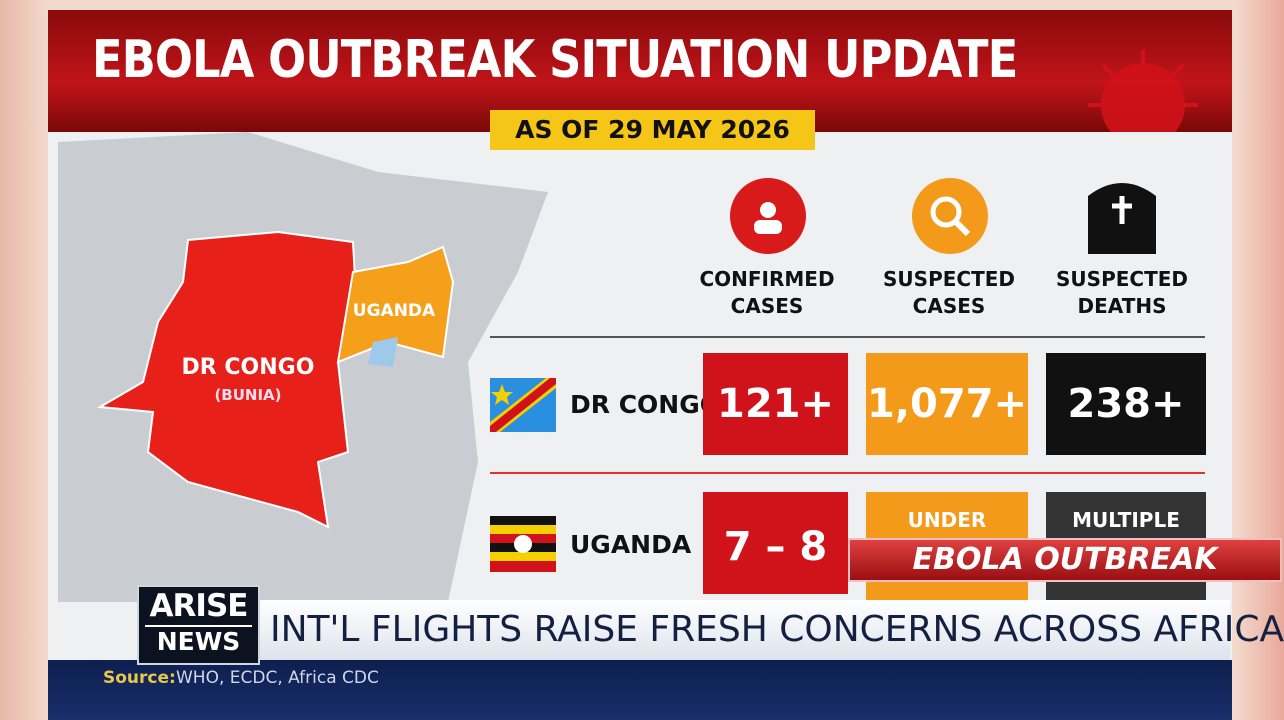 Image resolution: width=1284 pixels, height=720 pixels. Describe the element at coordinates (767, 292) in the screenshot. I see `column-header: CONFIRMED CASES` at that location.